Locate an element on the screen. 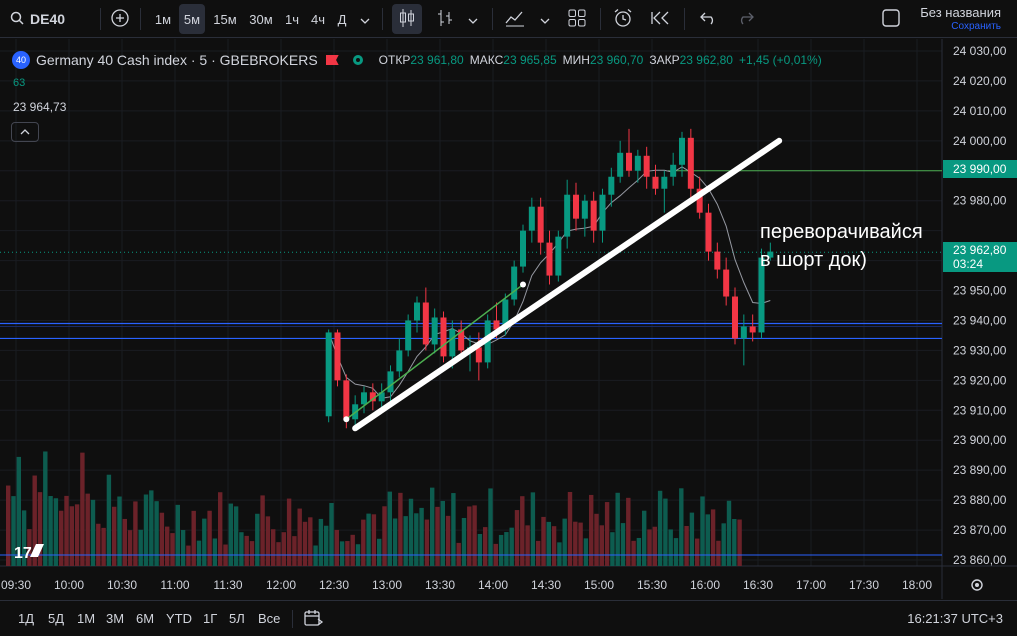 Image resolution: width=1017 pixels, height=636 pixels. price-levels is located at coordinates (471, 211).